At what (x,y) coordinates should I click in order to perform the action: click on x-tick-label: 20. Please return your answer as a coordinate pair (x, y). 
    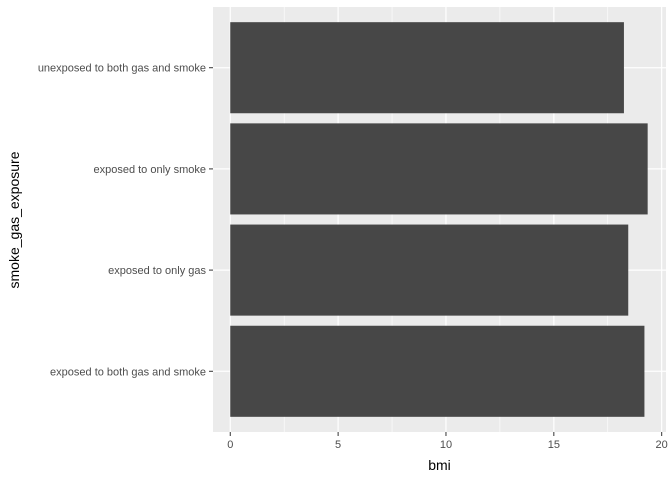
    Looking at the image, I should click on (662, 445).